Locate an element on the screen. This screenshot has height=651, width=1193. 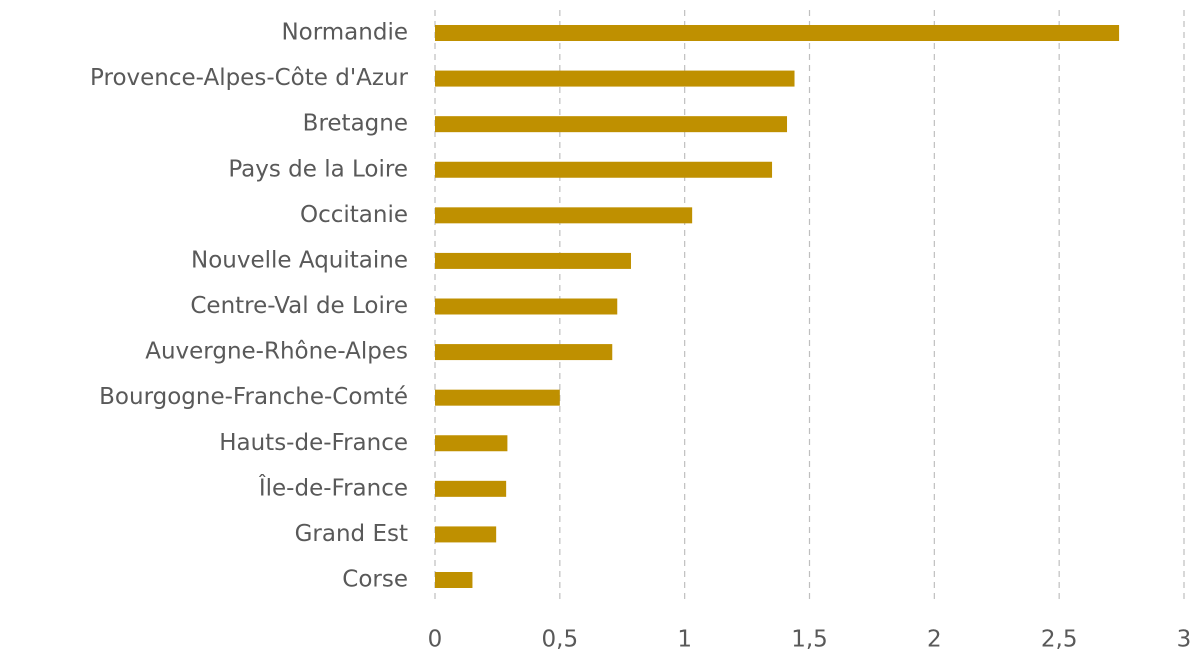
y-tick-label: Grand Est is located at coordinates (351, 534).